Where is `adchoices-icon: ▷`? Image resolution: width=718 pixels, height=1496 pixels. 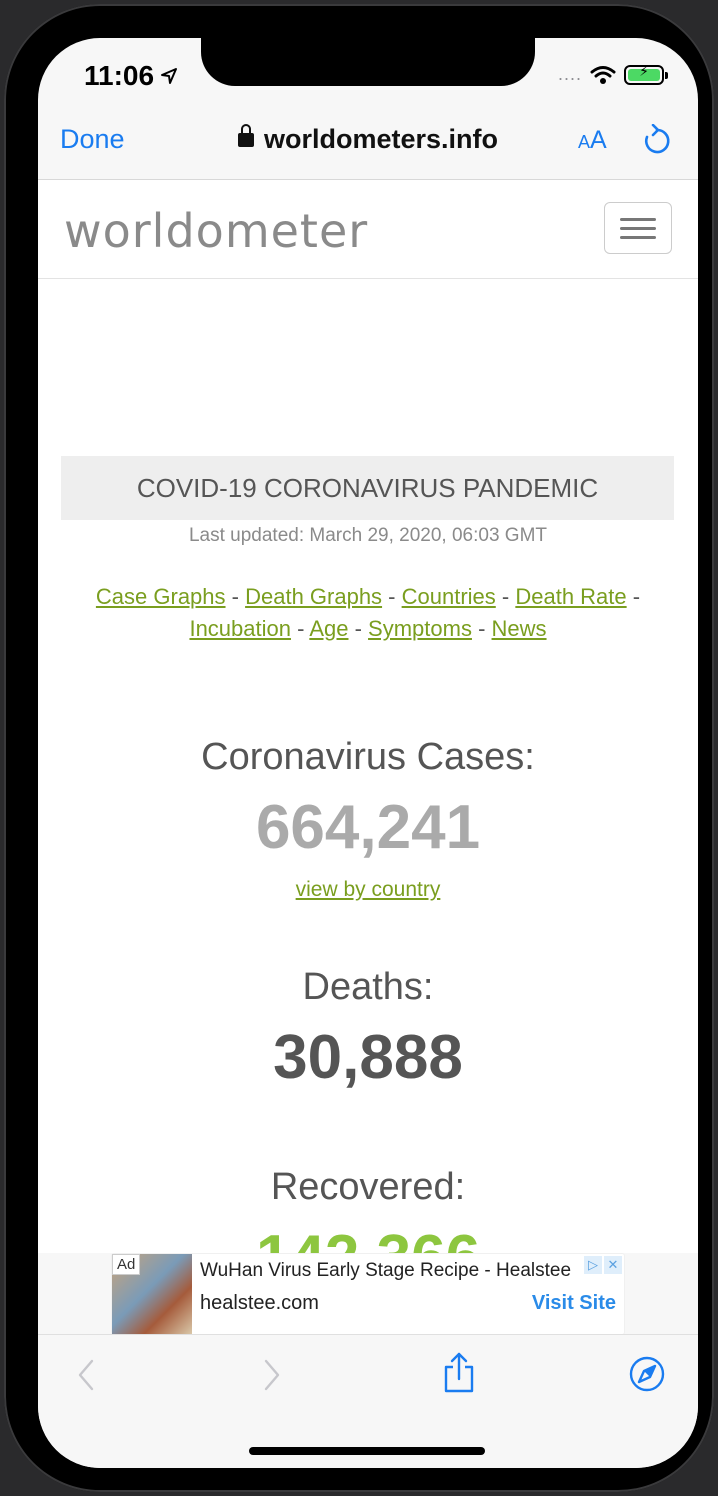 adchoices-icon: ▷ is located at coordinates (593, 1265).